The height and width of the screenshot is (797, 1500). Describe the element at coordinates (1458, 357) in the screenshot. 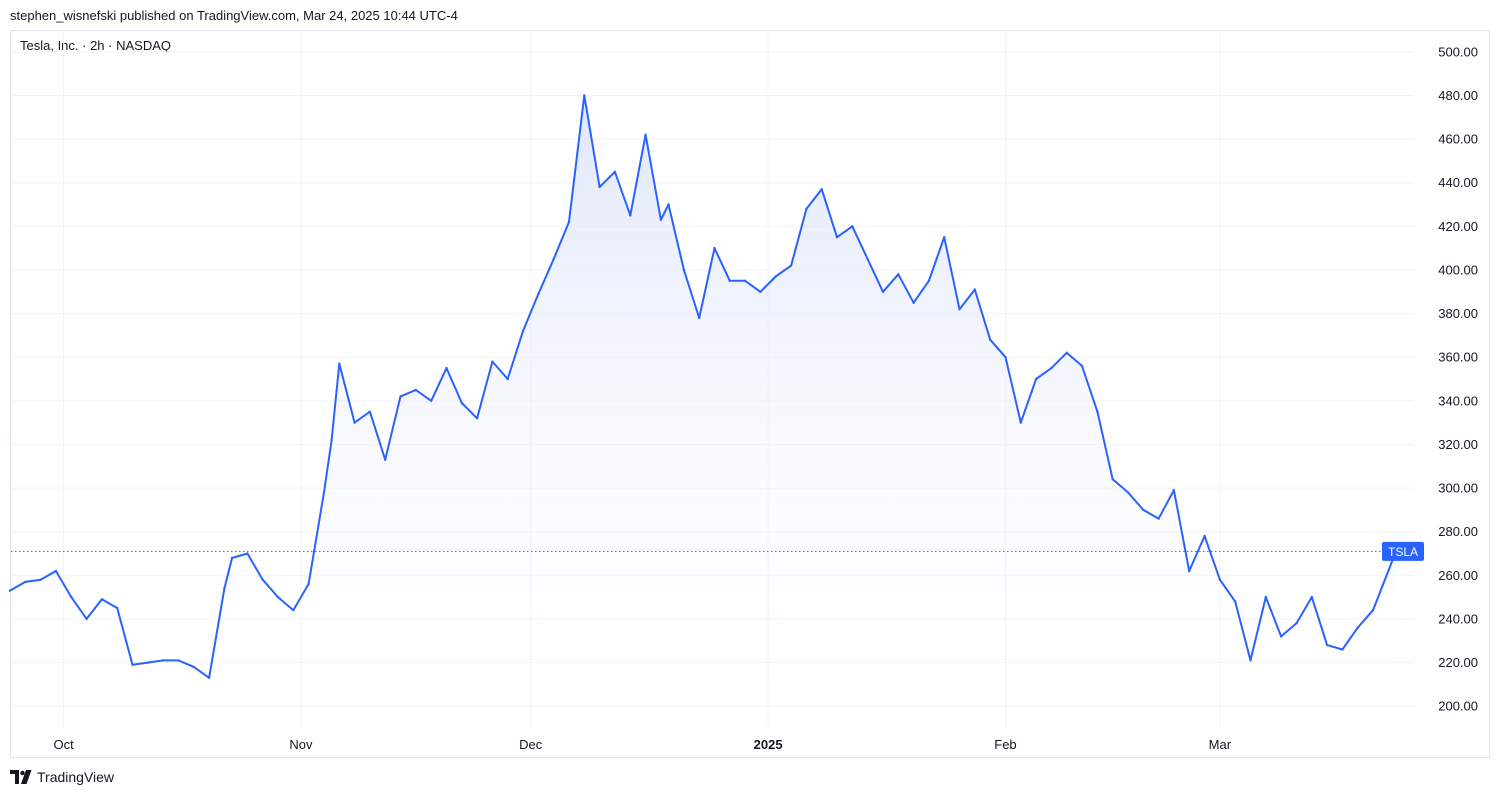

I see `y-tick-label: 360.00` at that location.